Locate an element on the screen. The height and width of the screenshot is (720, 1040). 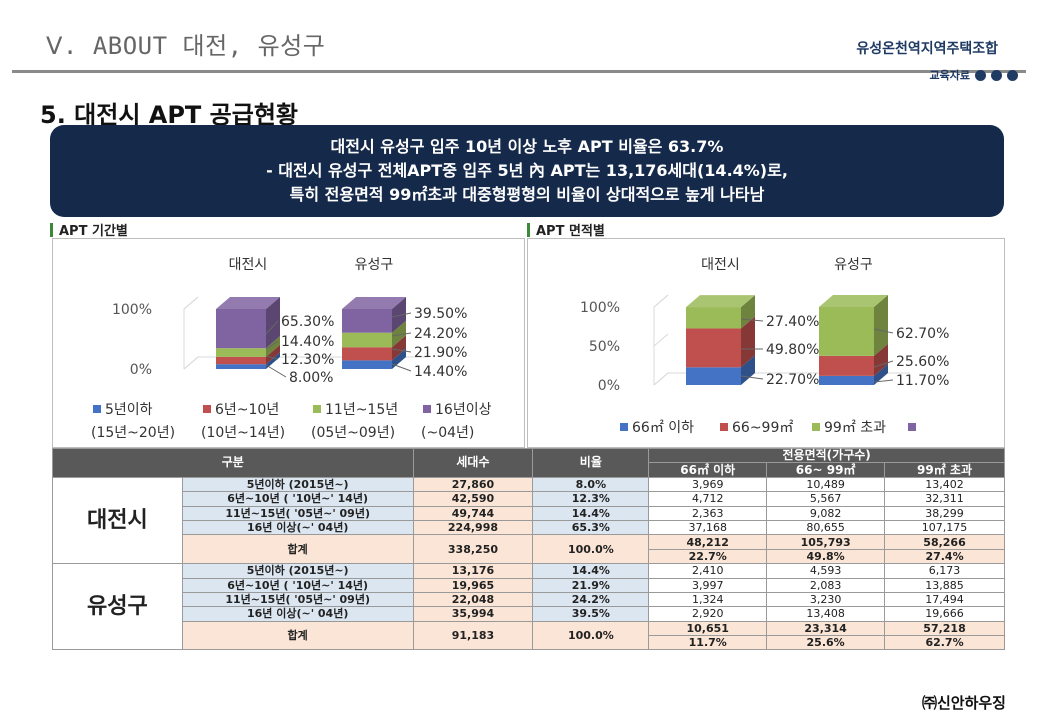
header-ratio: 비율 is located at coordinates (591, 463).